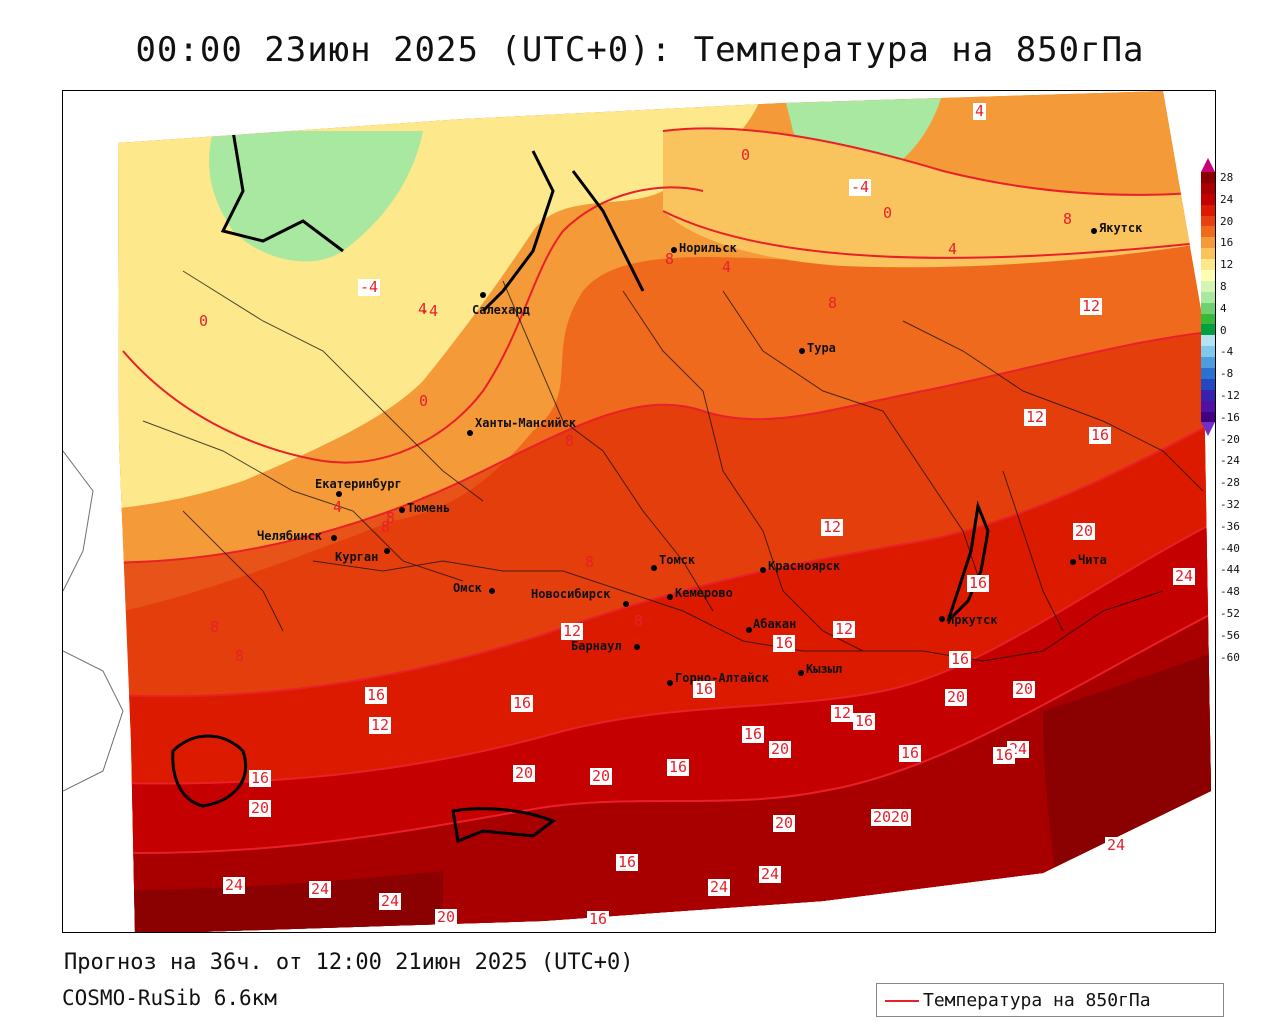 This screenshot has width=1280, height=1024. Describe the element at coordinates (891, 817) in the screenshot. I see `isotherm-label: 2020` at that location.